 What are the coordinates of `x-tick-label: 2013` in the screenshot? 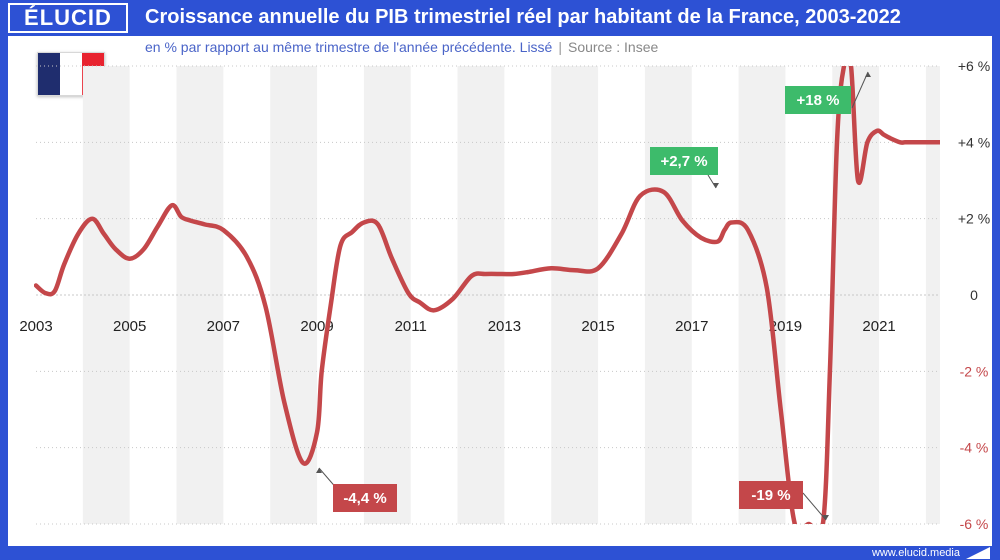 It's located at (504, 326).